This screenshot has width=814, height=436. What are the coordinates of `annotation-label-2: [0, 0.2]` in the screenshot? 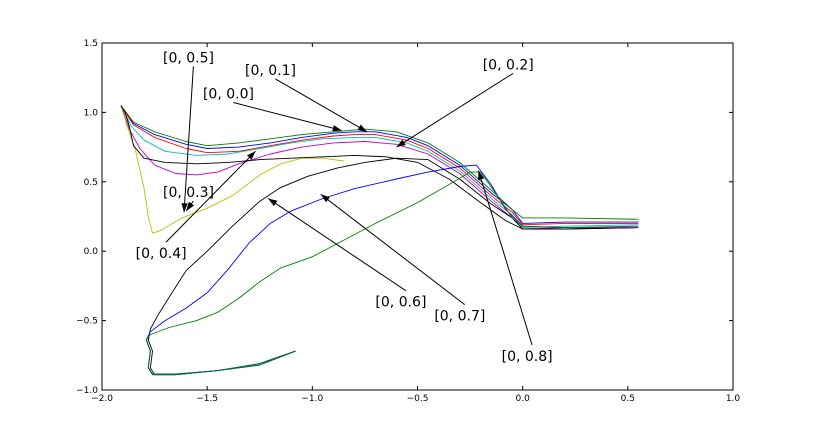 It's located at (508, 65).